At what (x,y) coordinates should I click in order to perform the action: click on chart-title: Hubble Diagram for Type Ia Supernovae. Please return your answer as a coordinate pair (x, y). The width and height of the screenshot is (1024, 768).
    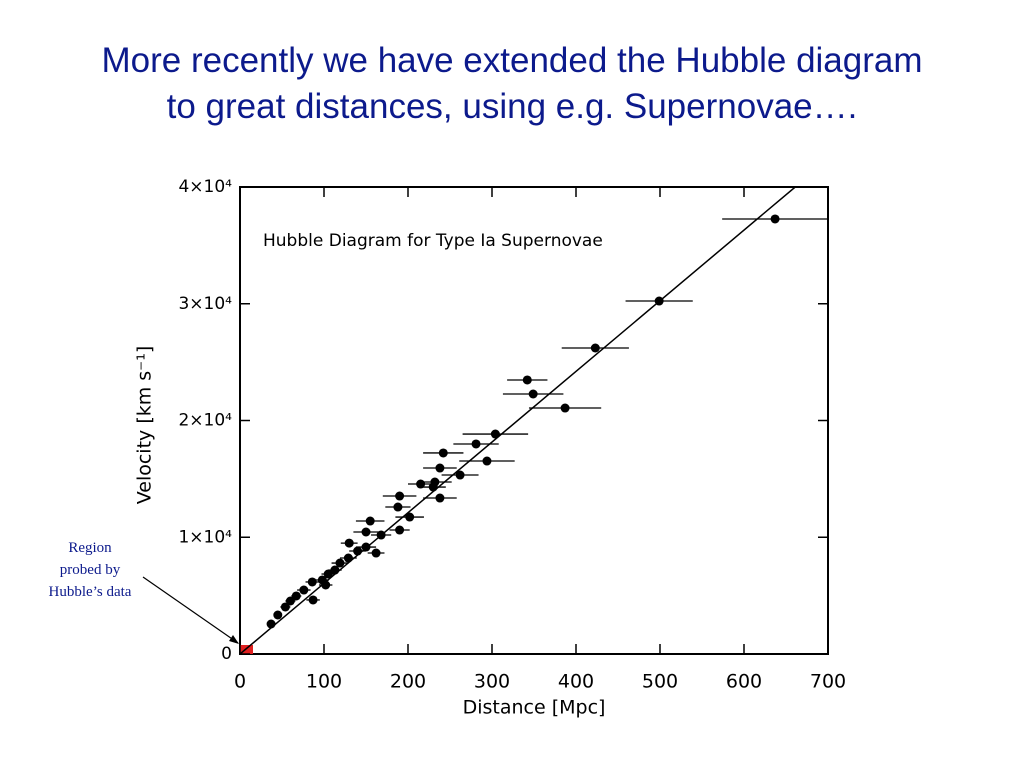
    Looking at the image, I should click on (433, 241).